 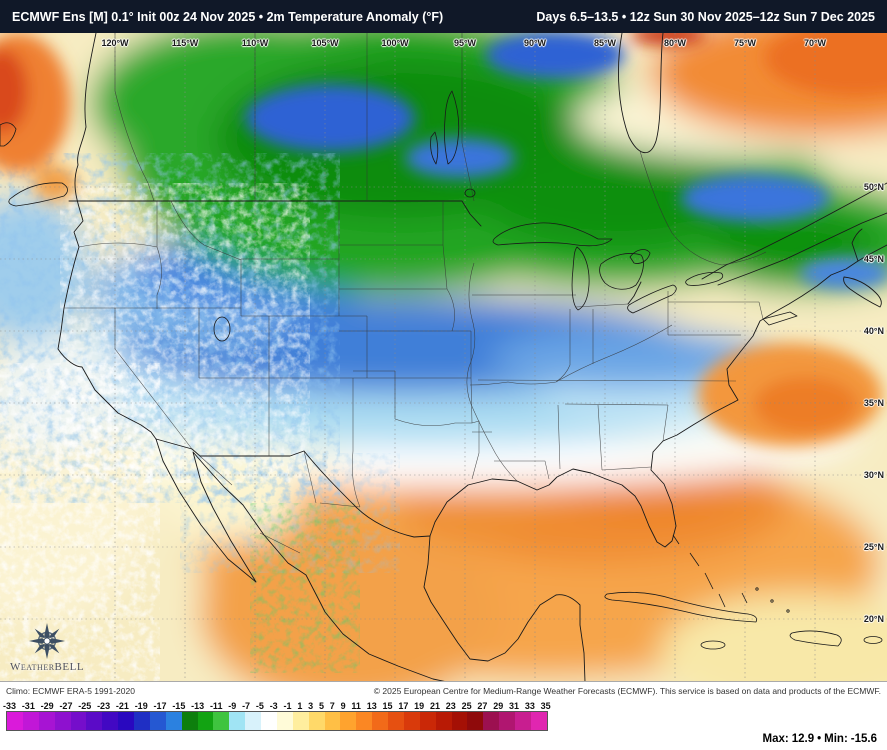 What do you see at coordinates (450, 706) in the screenshot?
I see `colorbar-tick-label: 23` at bounding box center [450, 706].